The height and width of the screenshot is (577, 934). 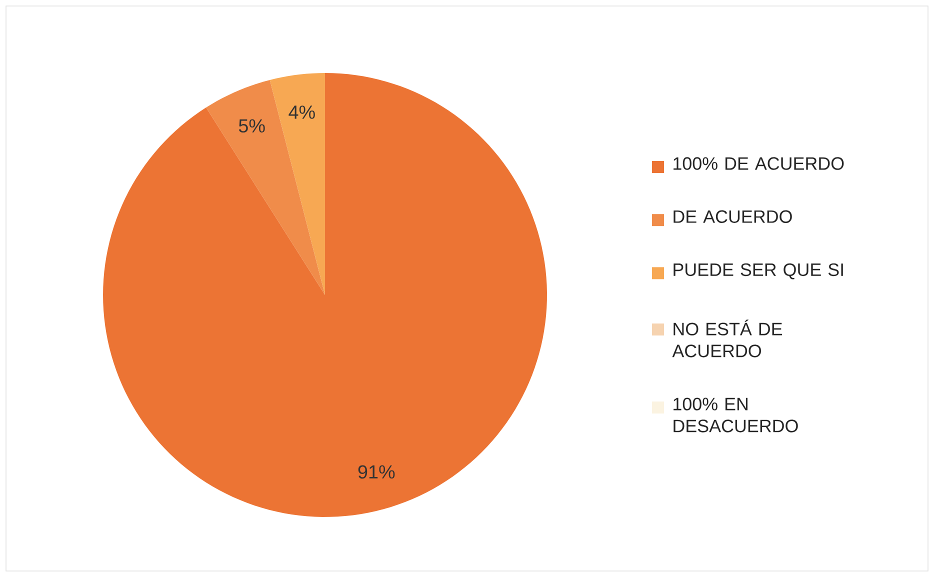 What do you see at coordinates (301, 112) in the screenshot?
I see `data-label: 4%` at bounding box center [301, 112].